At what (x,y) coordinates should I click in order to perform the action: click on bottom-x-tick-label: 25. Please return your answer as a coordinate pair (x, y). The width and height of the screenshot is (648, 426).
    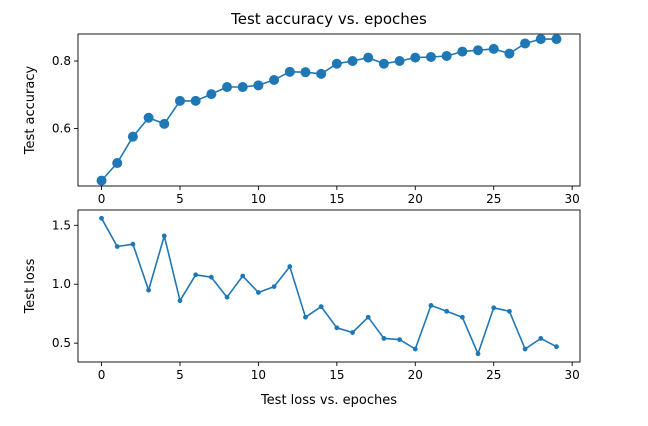
    Looking at the image, I should click on (493, 375).